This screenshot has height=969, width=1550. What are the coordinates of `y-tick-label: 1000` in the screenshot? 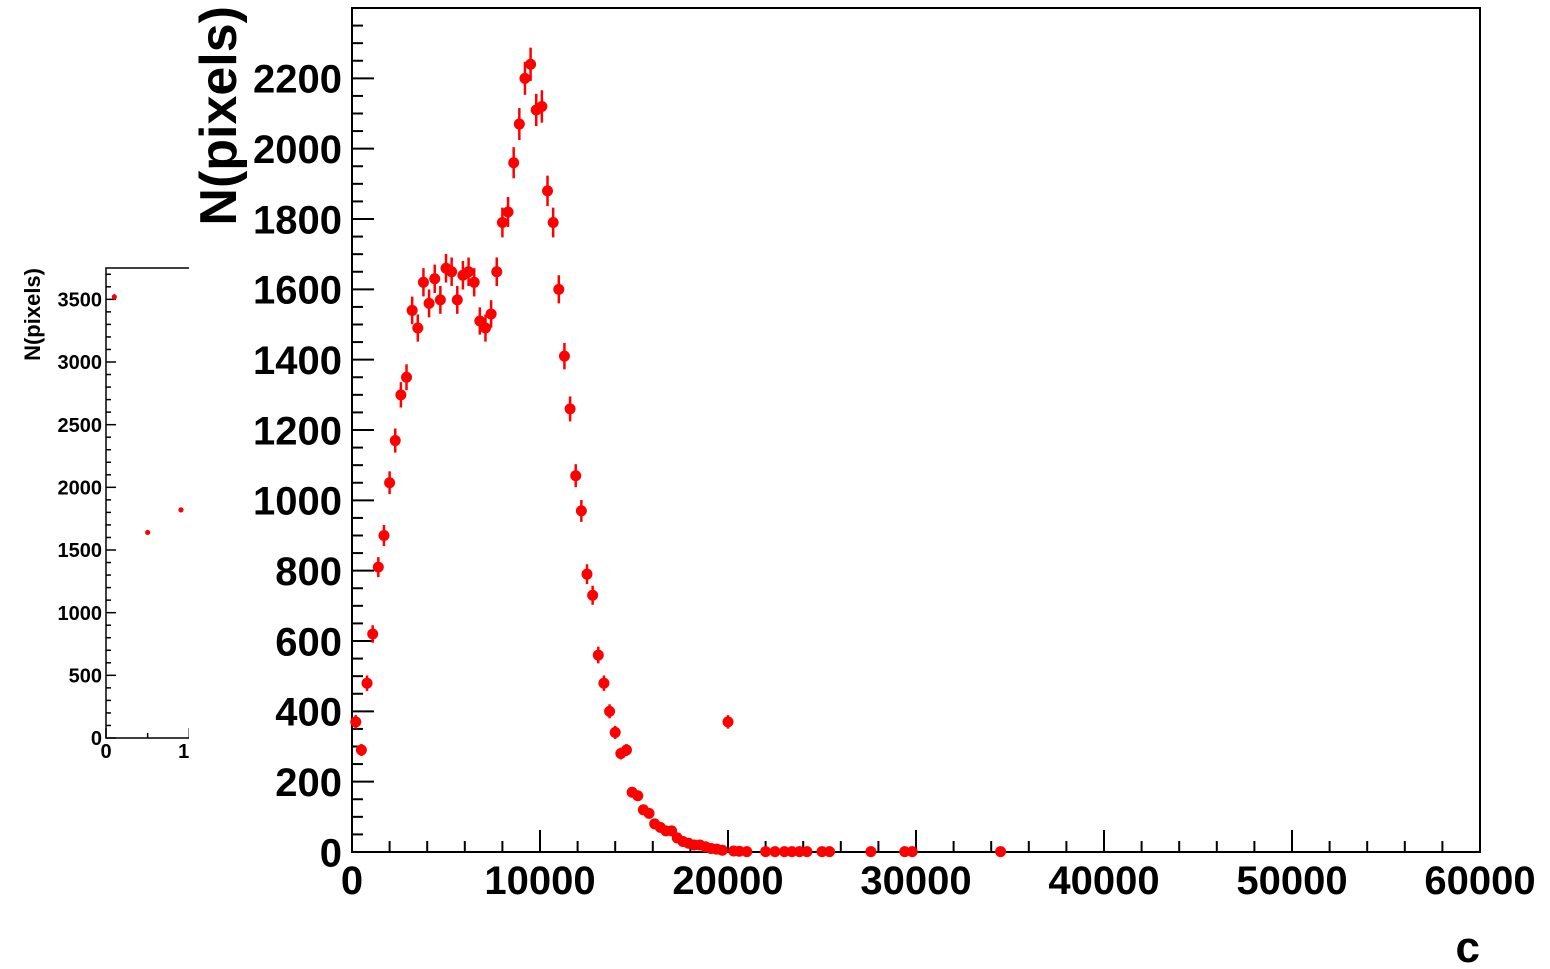 It's located at (297, 502).